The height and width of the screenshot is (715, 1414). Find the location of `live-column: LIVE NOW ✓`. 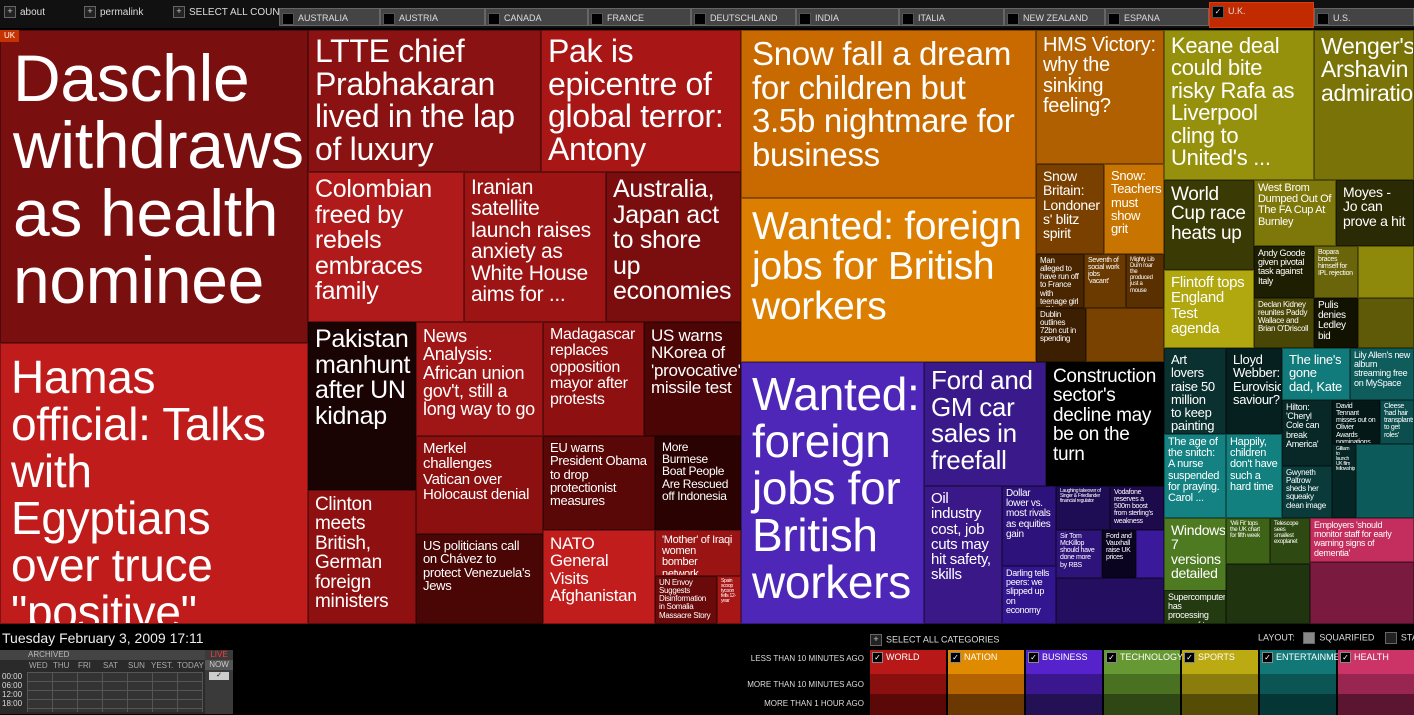

live-column: LIVE NOW ✓ is located at coordinates (219, 682).